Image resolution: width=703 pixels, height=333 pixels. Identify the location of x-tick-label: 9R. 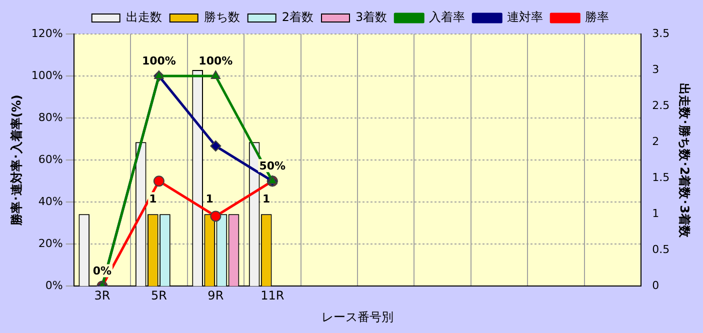
(216, 295).